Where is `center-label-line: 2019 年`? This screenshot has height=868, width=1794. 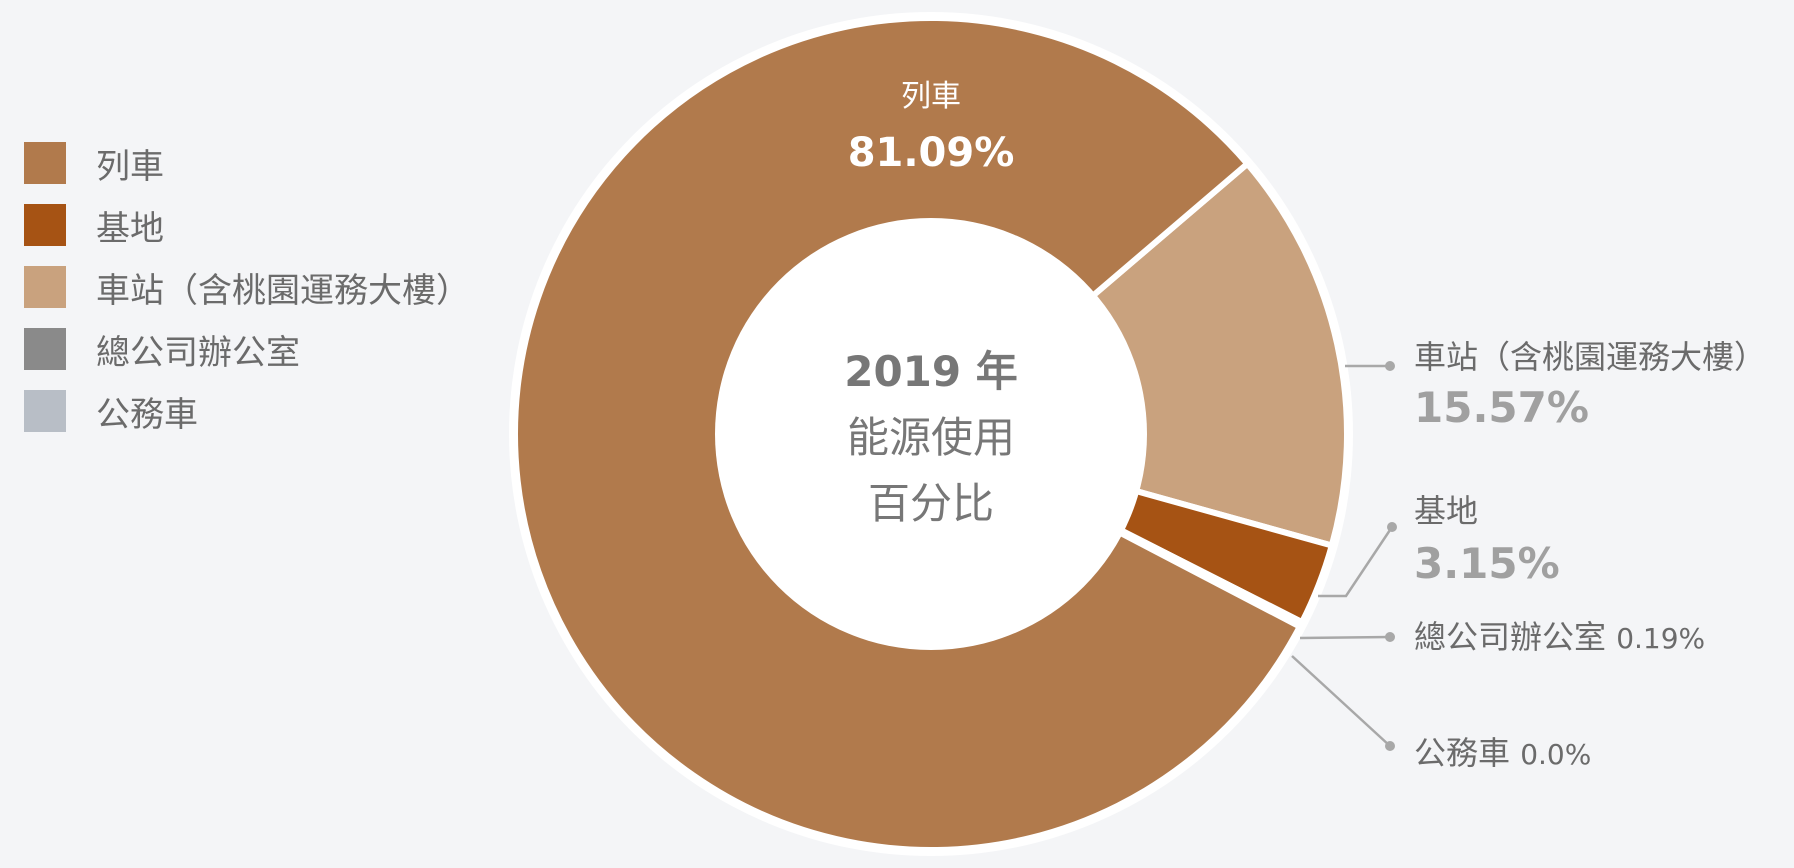 center-label-line: 2019 年 is located at coordinates (931, 371).